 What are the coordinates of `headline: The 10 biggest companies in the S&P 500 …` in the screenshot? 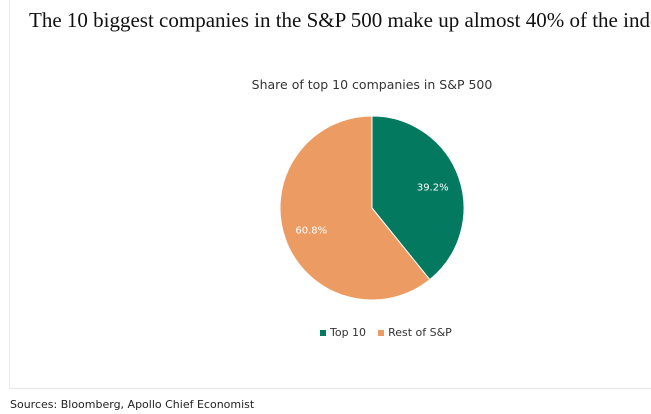 It's located at (340, 20).